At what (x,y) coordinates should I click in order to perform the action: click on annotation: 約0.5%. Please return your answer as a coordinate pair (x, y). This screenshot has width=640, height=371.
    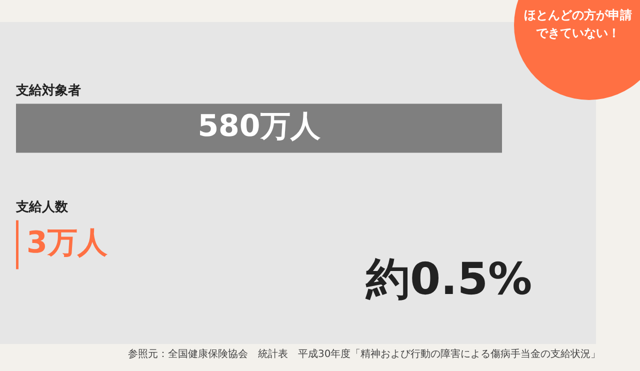
    Looking at the image, I should click on (449, 280).